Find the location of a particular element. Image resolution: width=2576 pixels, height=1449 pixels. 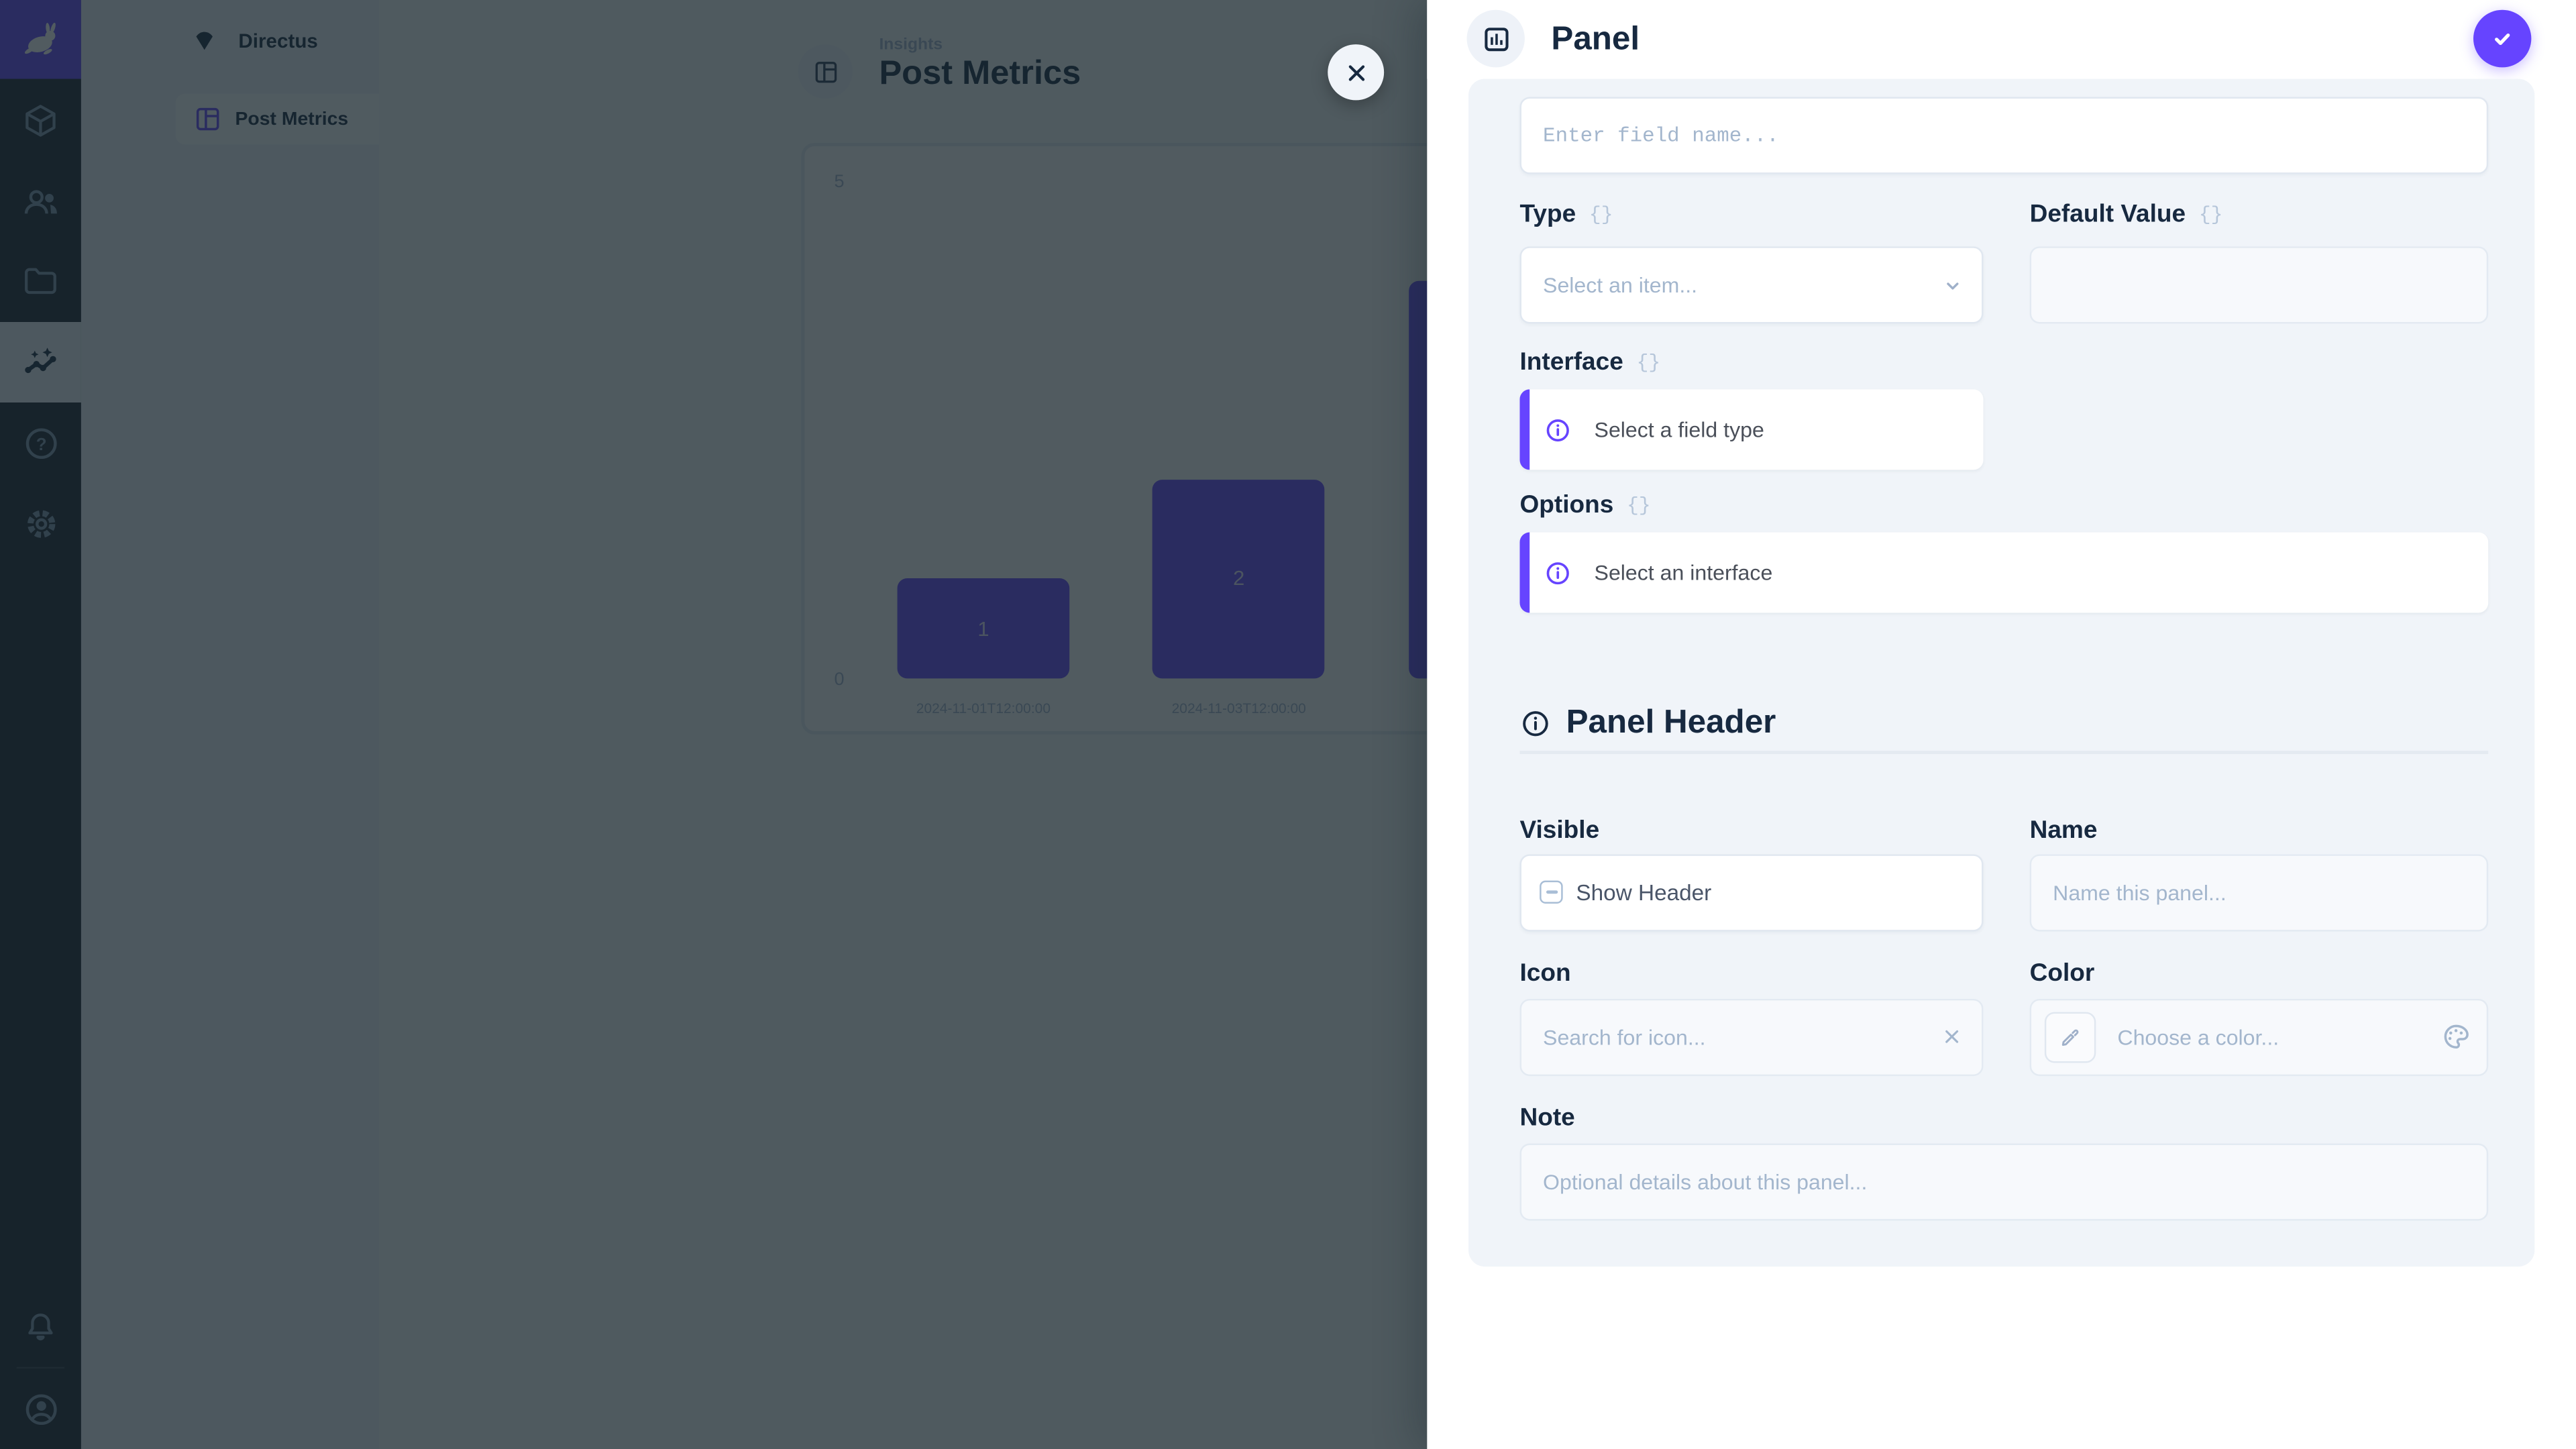

color-swatch-button is located at coordinates (2070, 1037).